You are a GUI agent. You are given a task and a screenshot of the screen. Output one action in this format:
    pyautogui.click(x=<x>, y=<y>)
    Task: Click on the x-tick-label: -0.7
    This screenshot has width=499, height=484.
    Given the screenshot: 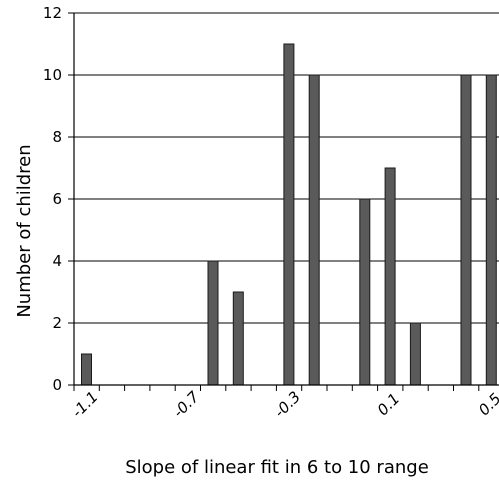 What is the action you would take?
    pyautogui.click(x=186, y=404)
    